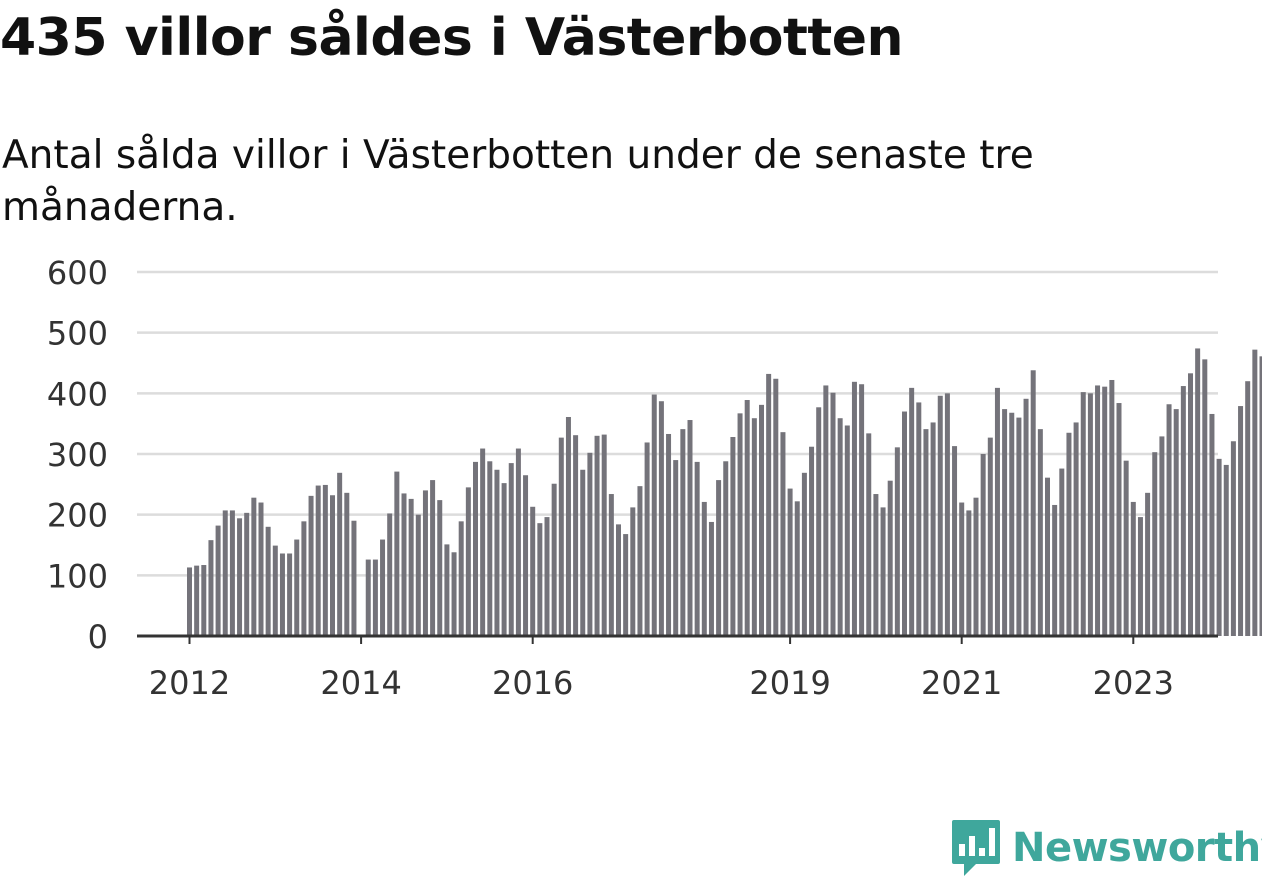 The image size is (1262, 879). What do you see at coordinates (1133, 683) in the screenshot?
I see `x-tick-label: 2023` at bounding box center [1133, 683].